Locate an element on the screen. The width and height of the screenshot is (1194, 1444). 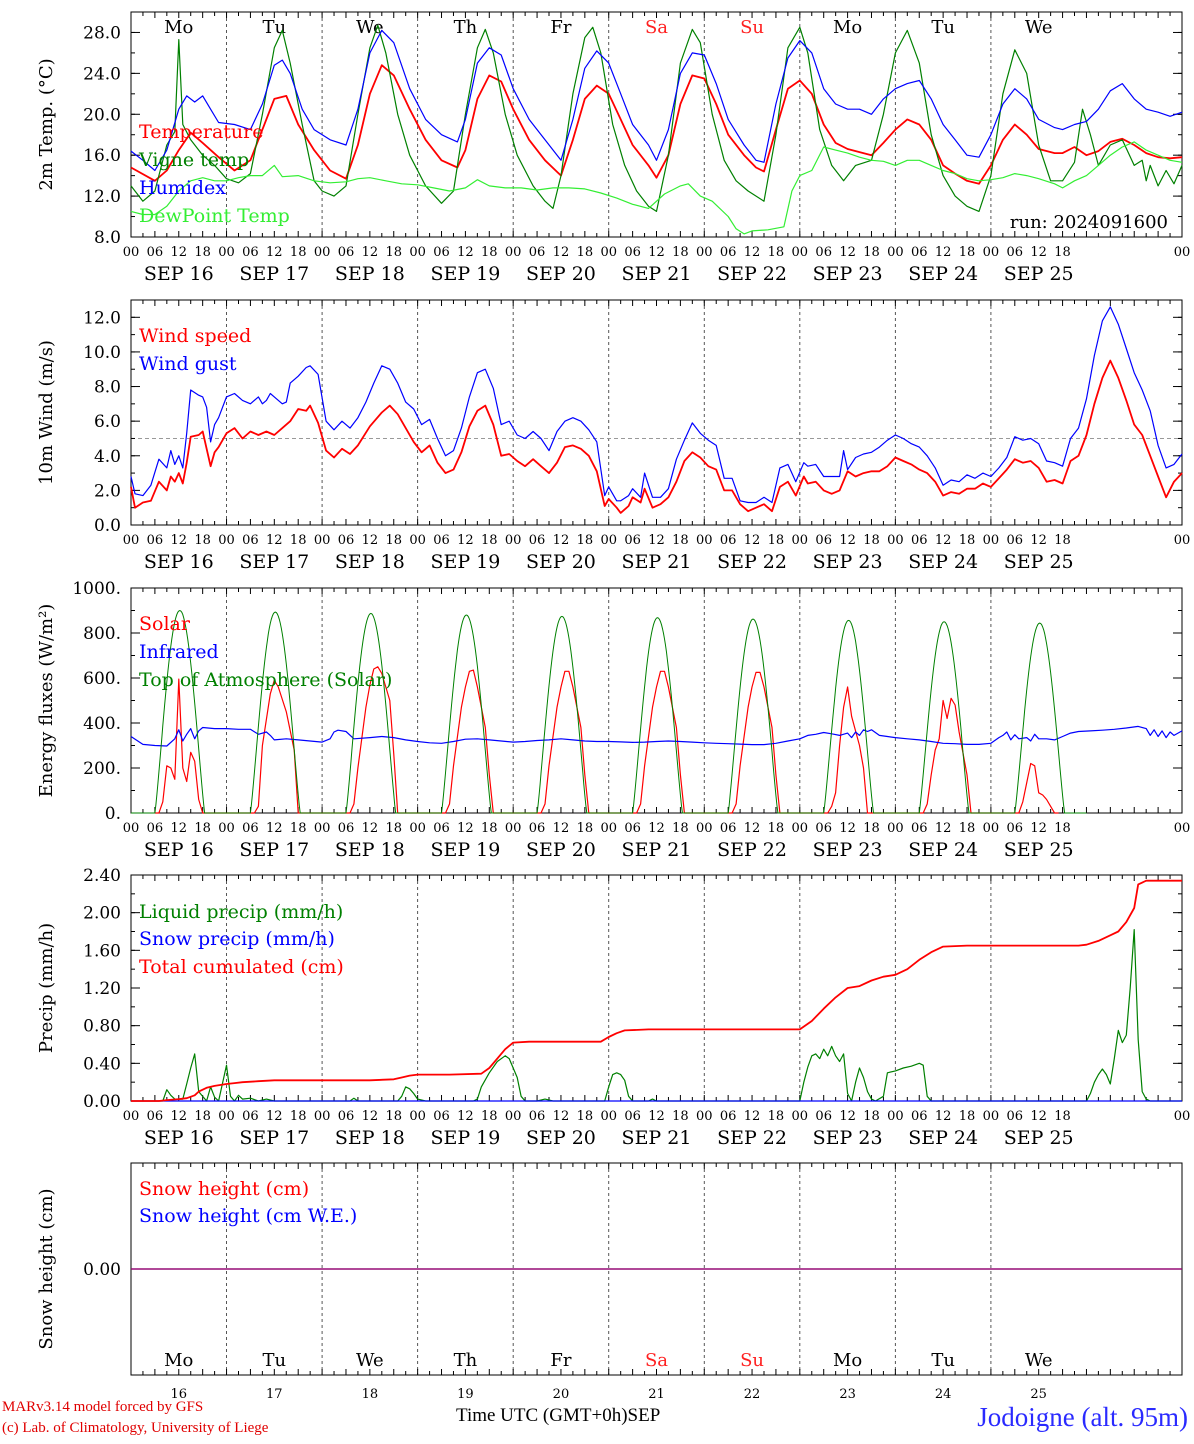
time-axis-label: Time UTC (GMT+0h)SEP is located at coordinates (558, 1416).